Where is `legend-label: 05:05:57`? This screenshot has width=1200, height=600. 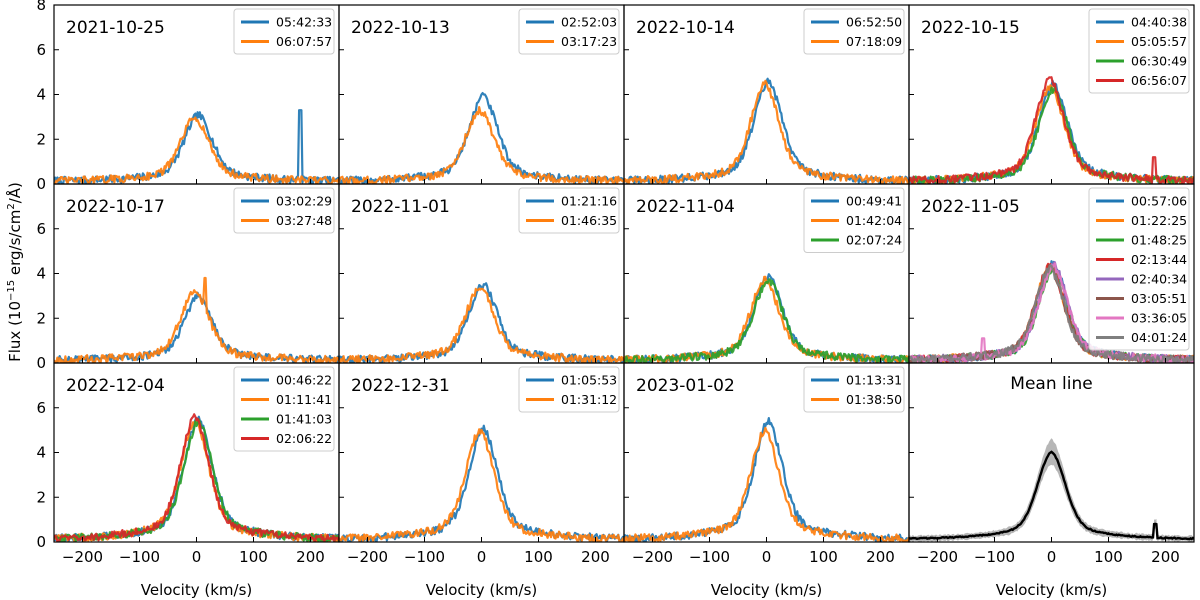 legend-label: 05:05:57 is located at coordinates (1159, 41).